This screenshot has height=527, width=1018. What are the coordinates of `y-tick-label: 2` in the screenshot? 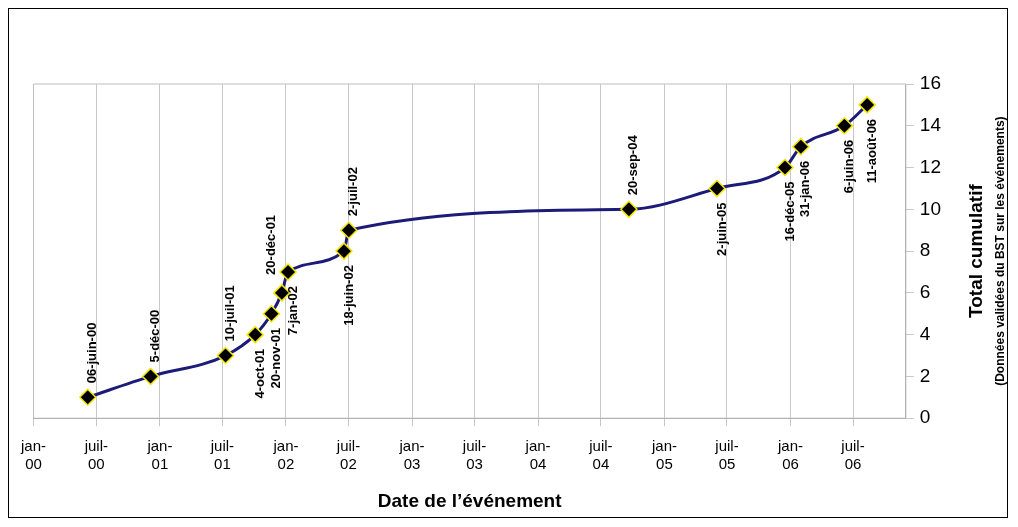 It's located at (925, 375).